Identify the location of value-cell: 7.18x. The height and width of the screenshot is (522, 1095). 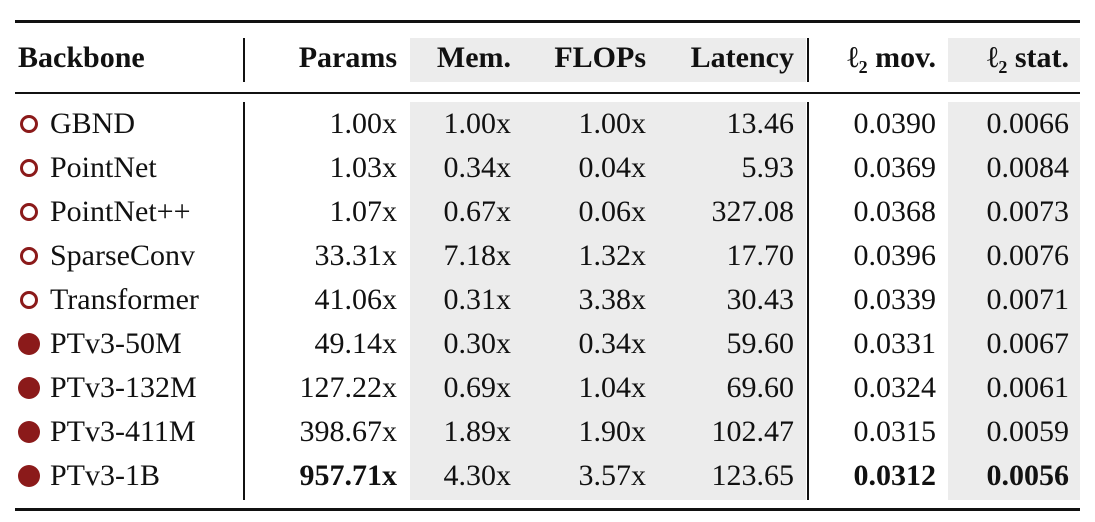
(477, 255).